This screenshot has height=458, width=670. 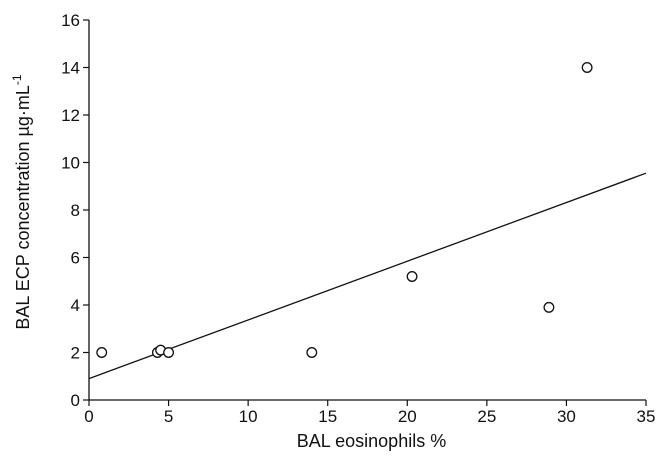 I want to click on y-tick-label-8: 8, so click(x=75, y=210).